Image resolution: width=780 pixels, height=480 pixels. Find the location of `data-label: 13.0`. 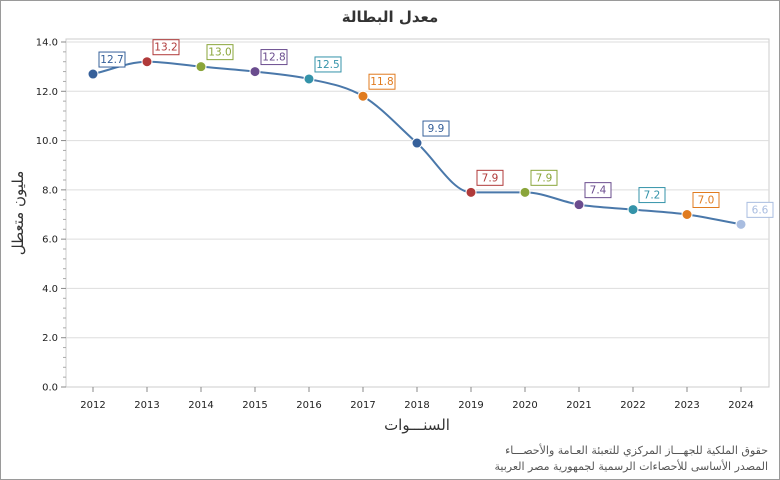

data-label: 13.0 is located at coordinates (219, 53).